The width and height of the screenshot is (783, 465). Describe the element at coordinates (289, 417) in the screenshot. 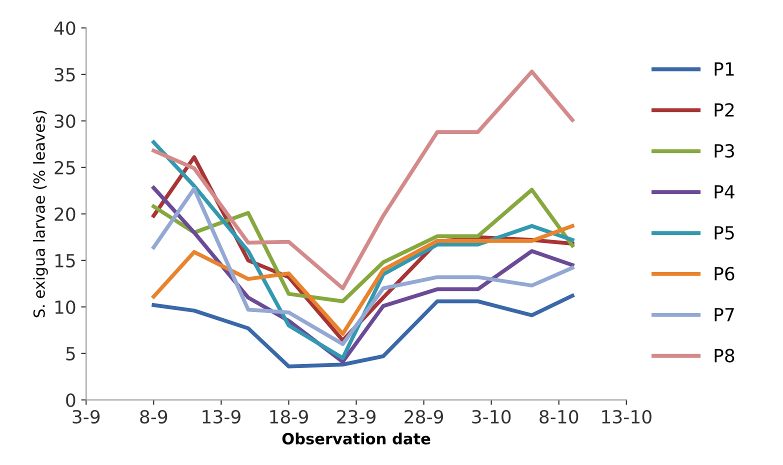

I see `x-tick-label: 18-9` at that location.